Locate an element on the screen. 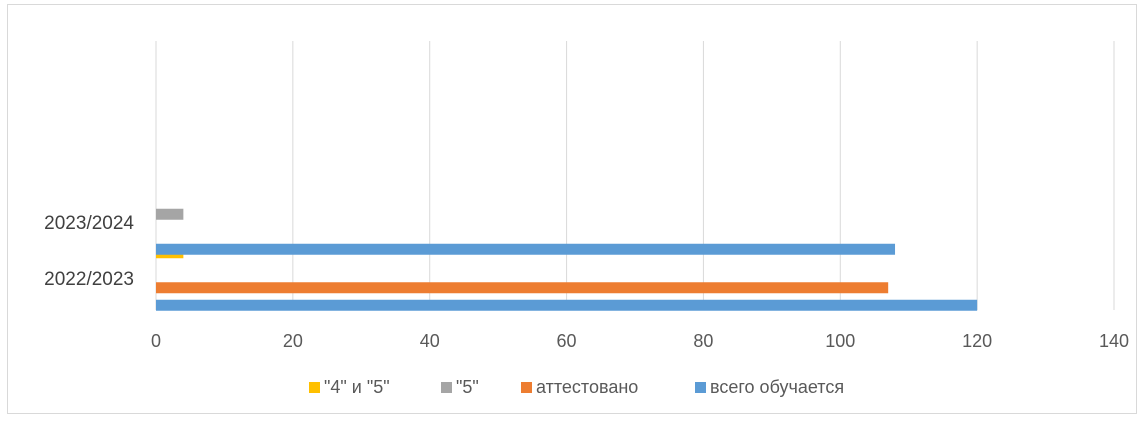 This screenshot has height=423, width=1148. legend-label-0: "4" и "5" is located at coordinates (357, 387).